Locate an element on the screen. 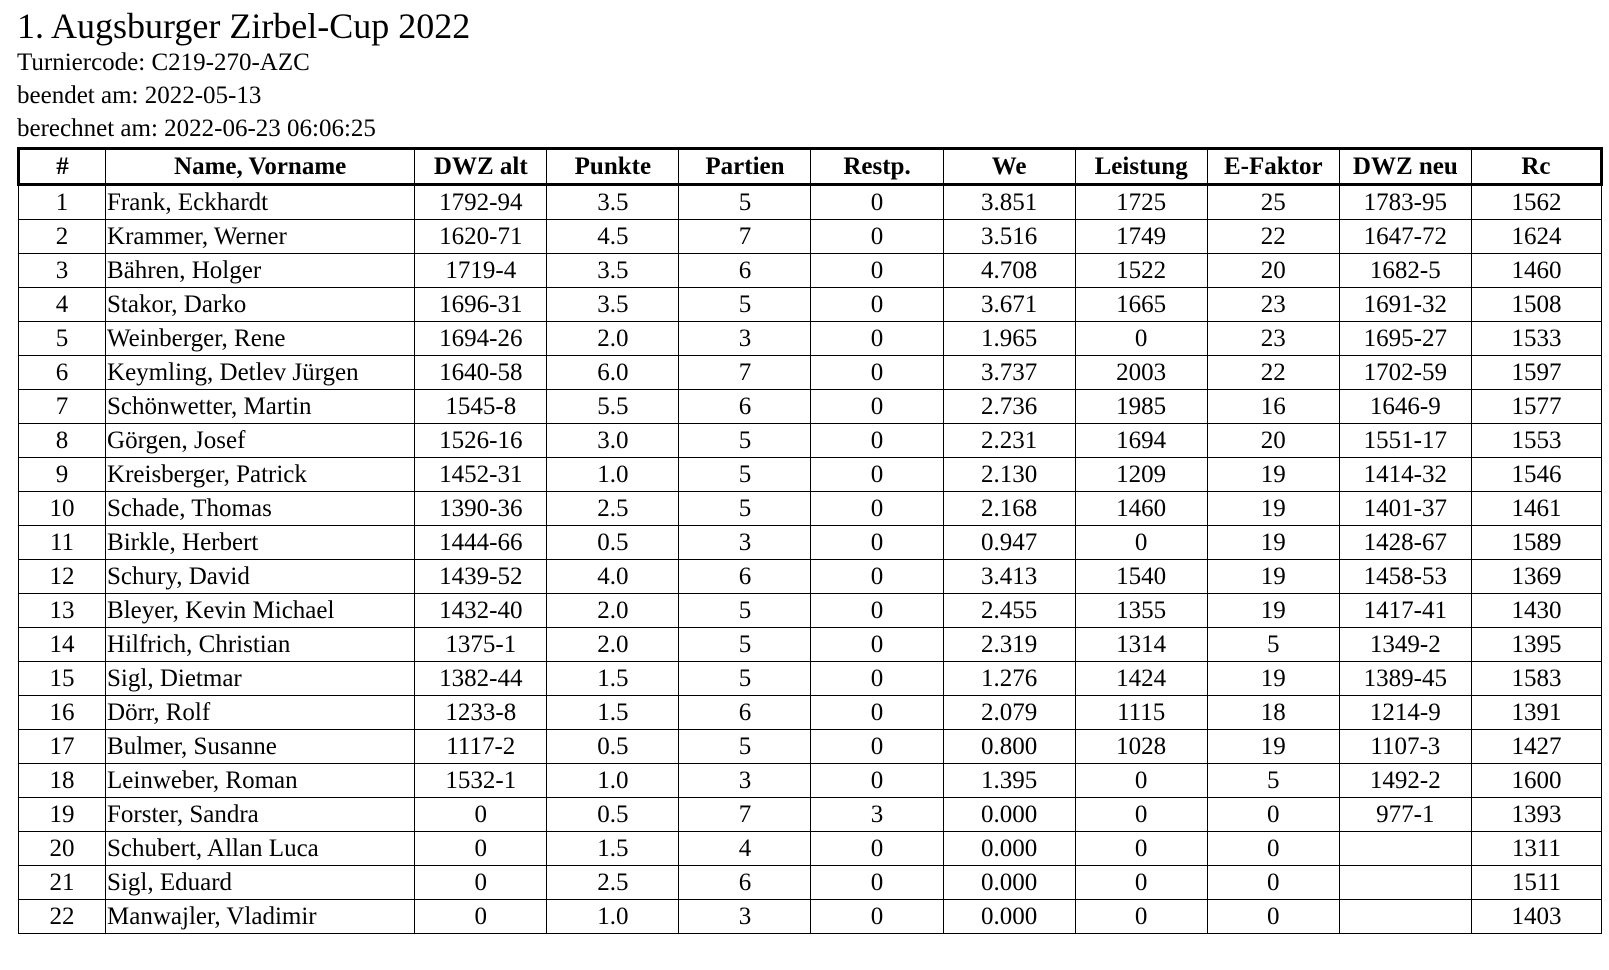  cell-we: 2.231 is located at coordinates (1009, 440).